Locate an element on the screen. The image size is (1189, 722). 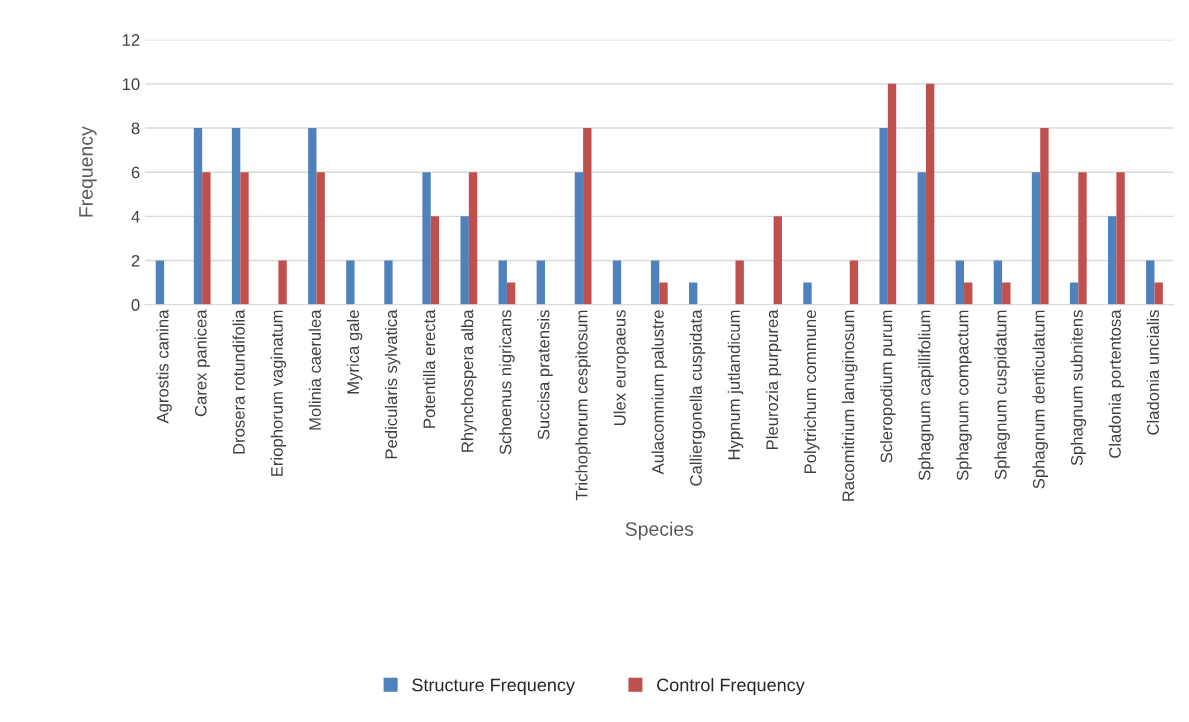
x-tick-label: Rhynchospera alba is located at coordinates (469, 380).